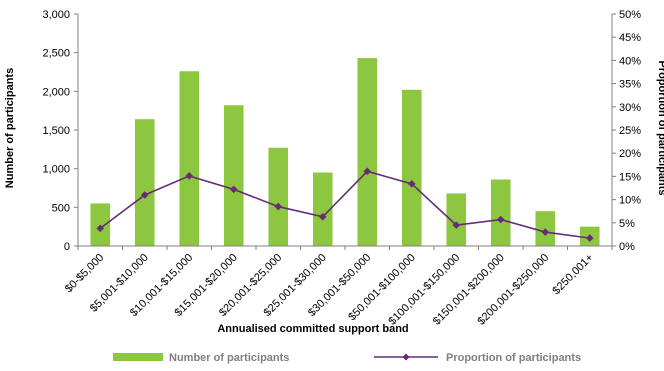  Describe the element at coordinates (10, 128) in the screenshot. I see `y-axis-title: Number of participants` at that location.